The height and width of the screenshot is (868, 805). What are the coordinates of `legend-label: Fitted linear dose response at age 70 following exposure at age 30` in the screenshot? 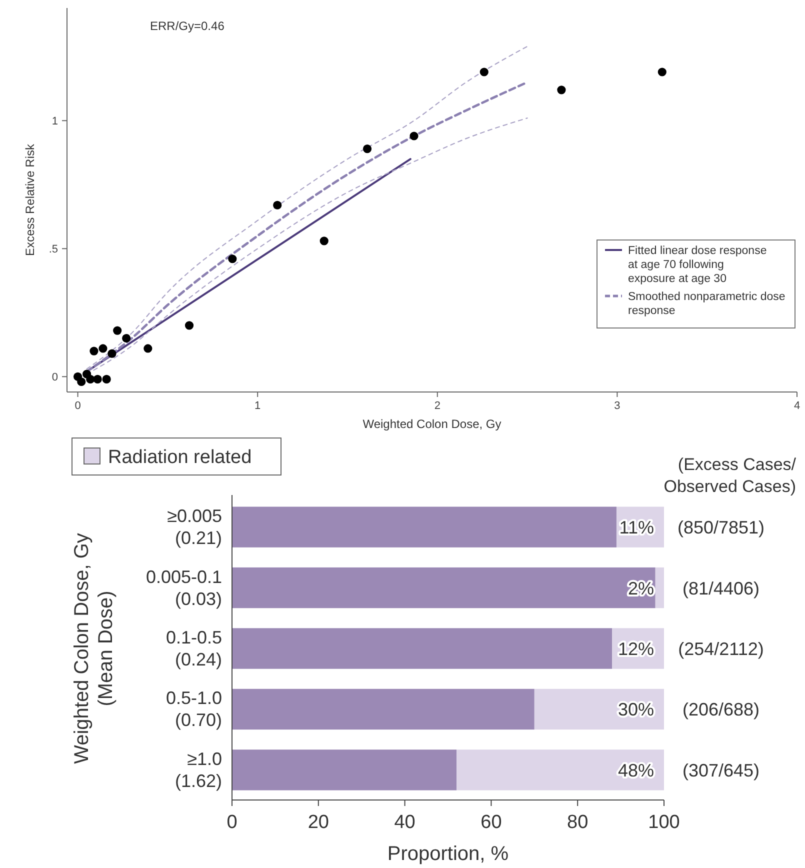 It's located at (697, 265).